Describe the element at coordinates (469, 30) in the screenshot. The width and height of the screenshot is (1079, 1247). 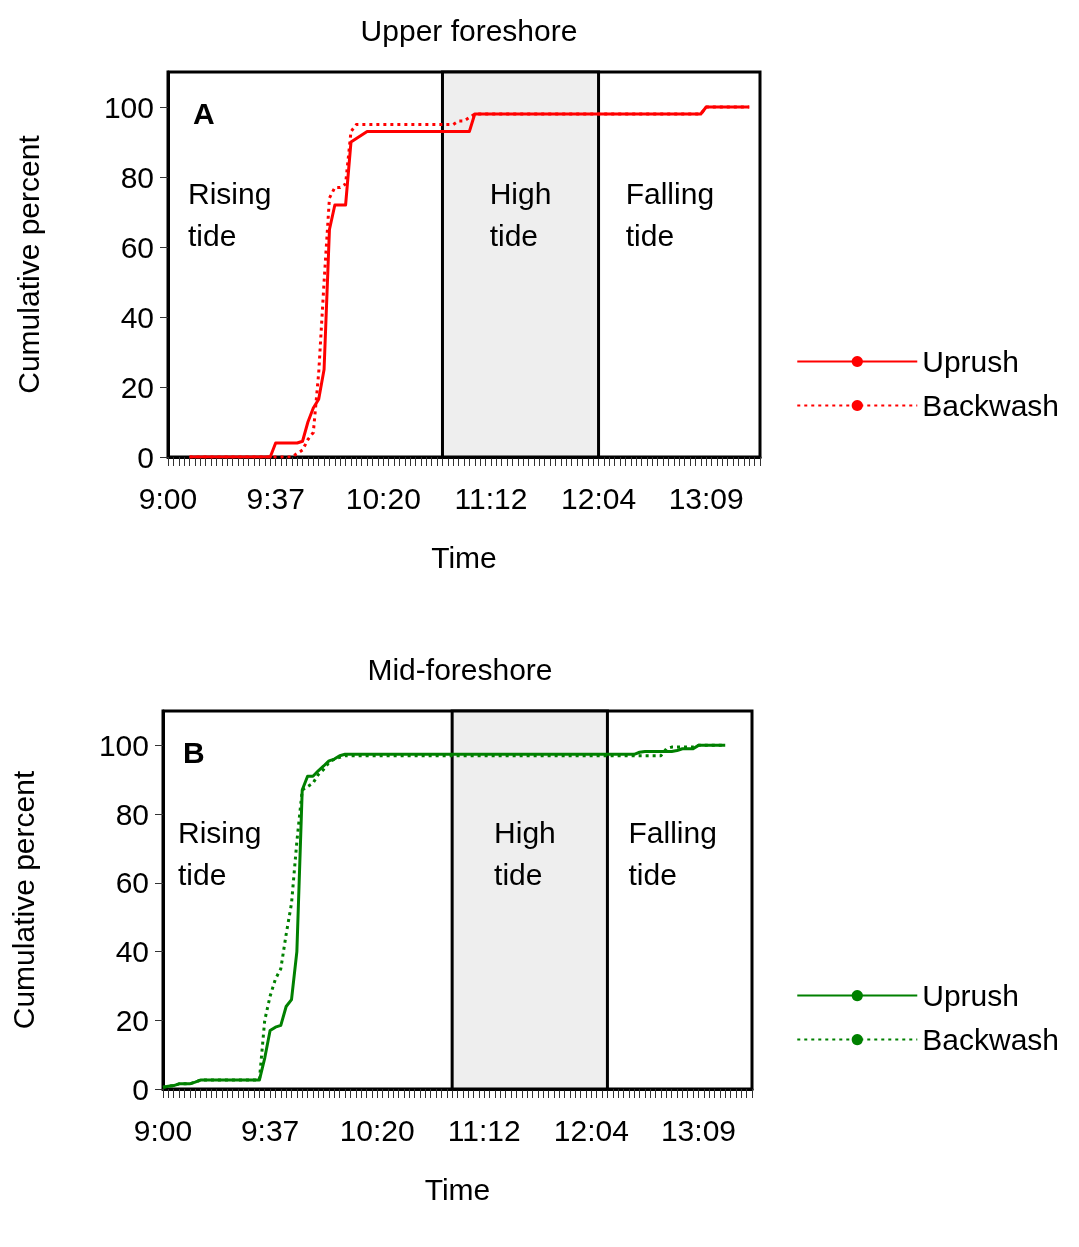
I see `chart-title: Upper foreshore` at that location.